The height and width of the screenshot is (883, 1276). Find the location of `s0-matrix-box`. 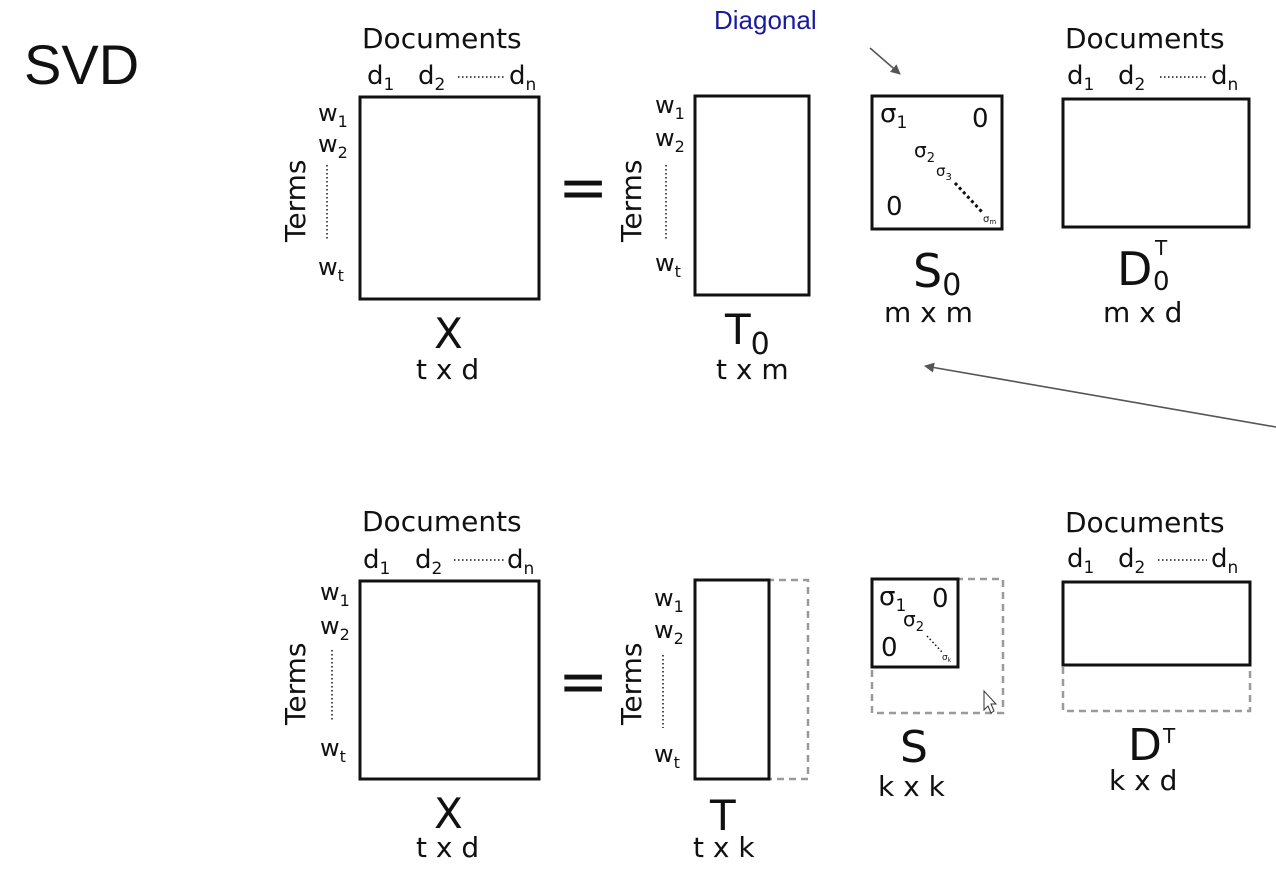

s0-matrix-box is located at coordinates (937, 162).